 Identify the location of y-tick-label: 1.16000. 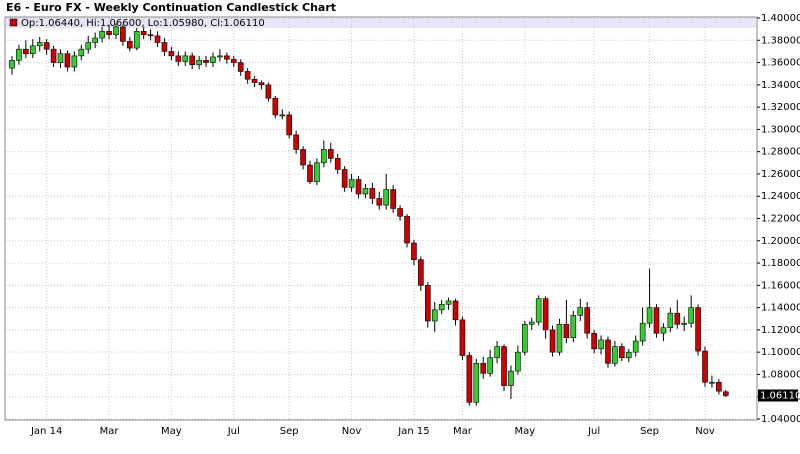
(780, 285).